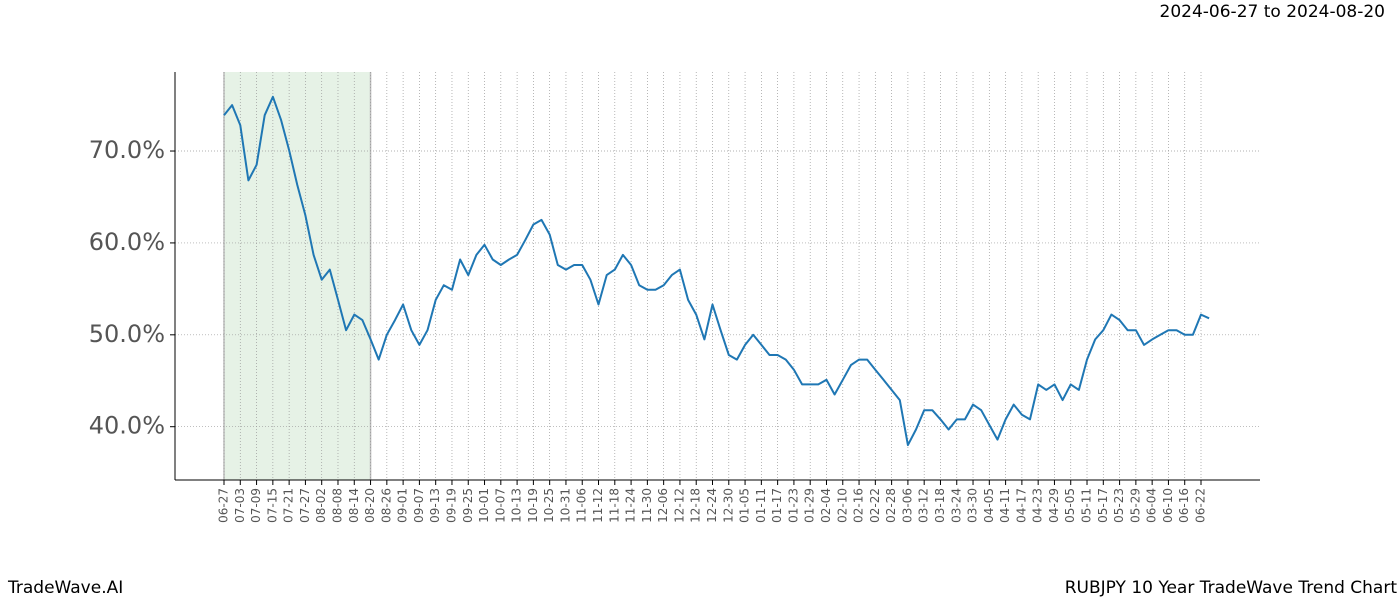 This screenshot has width=1400, height=600. What do you see at coordinates (728, 505) in the screenshot?
I see `x-tick-label: 12-30` at bounding box center [728, 505].